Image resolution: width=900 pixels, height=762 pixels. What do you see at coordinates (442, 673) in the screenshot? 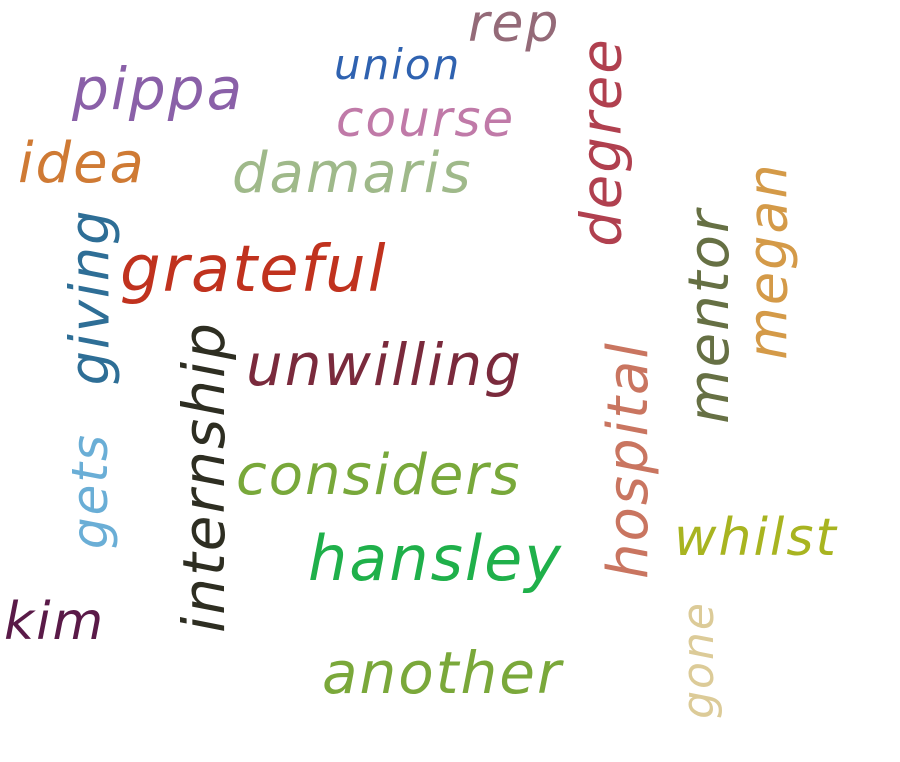
I see `word-another: another` at bounding box center [442, 673].